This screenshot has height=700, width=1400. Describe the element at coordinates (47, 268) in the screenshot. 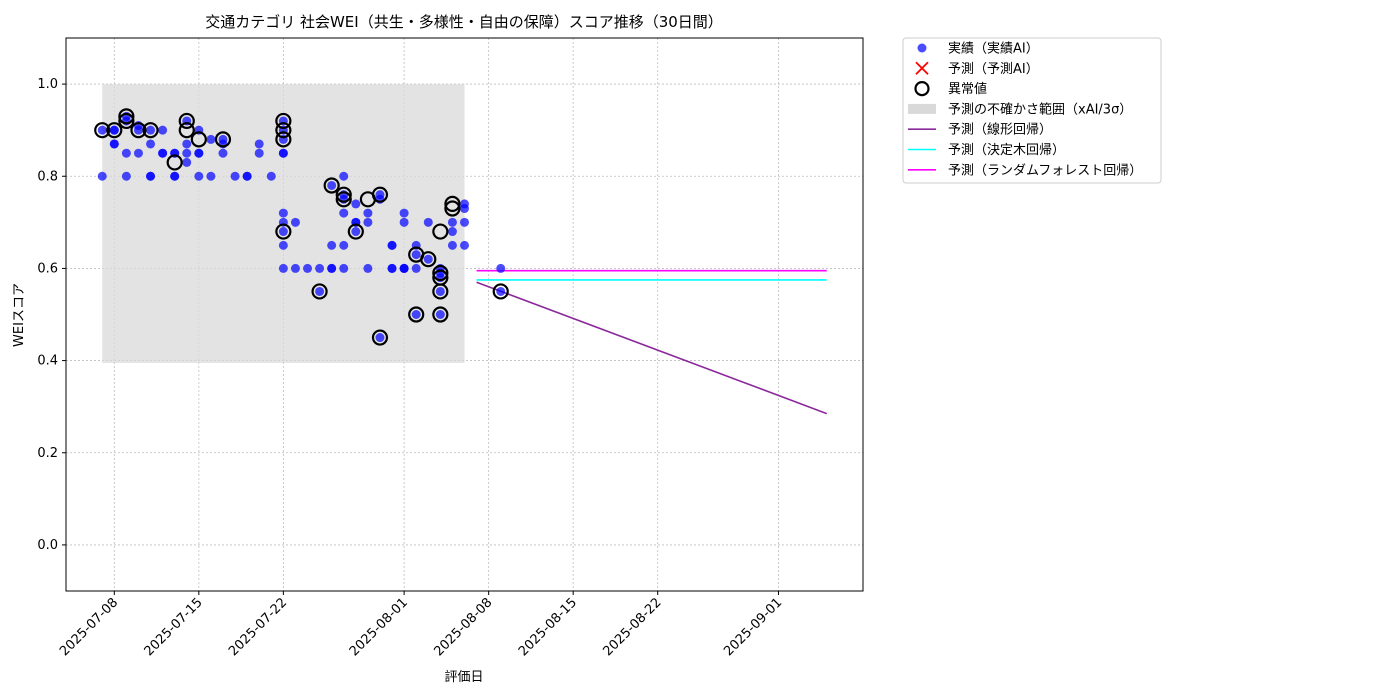

I see `y-tick-label: 0.6` at that location.